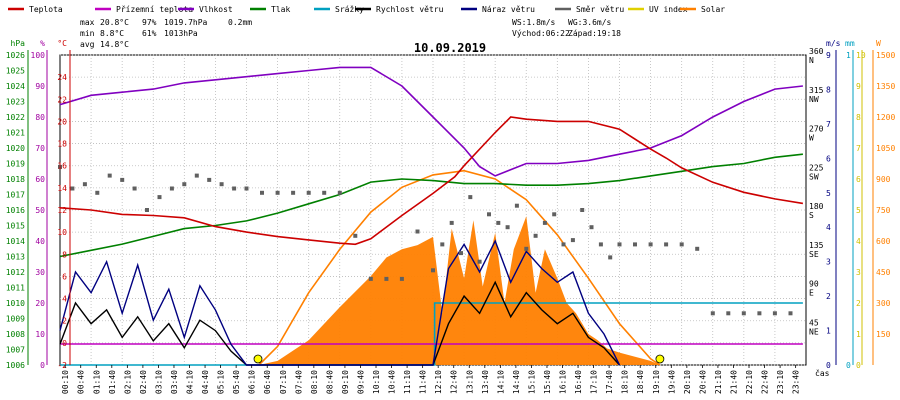 This screenshot has width=900, height=400. I want to click on x-tick-label: 17:40, so click(609, 382).